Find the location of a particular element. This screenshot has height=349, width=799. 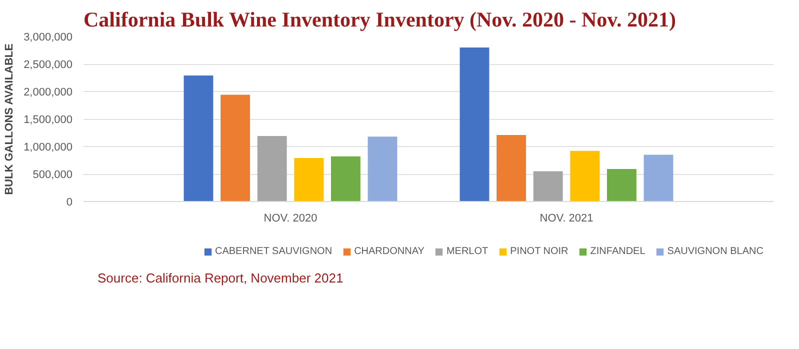

legend-label: MERLOT is located at coordinates (467, 251).